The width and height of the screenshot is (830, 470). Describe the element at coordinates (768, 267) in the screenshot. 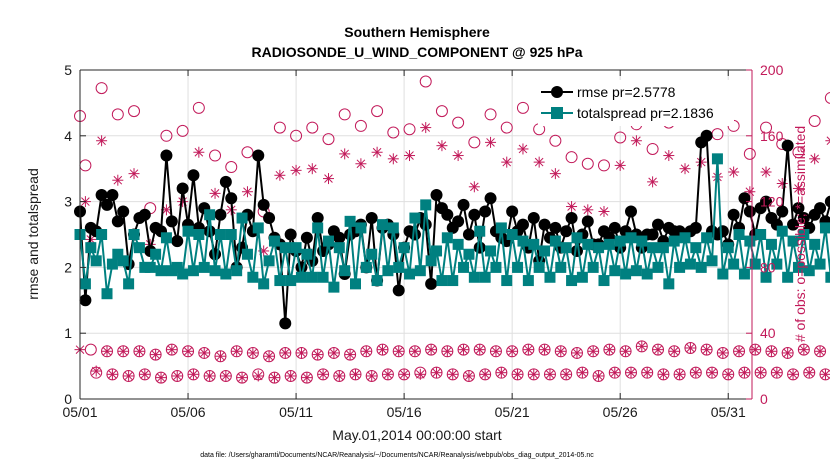

I see `y-right-tick-label: 80` at that location.